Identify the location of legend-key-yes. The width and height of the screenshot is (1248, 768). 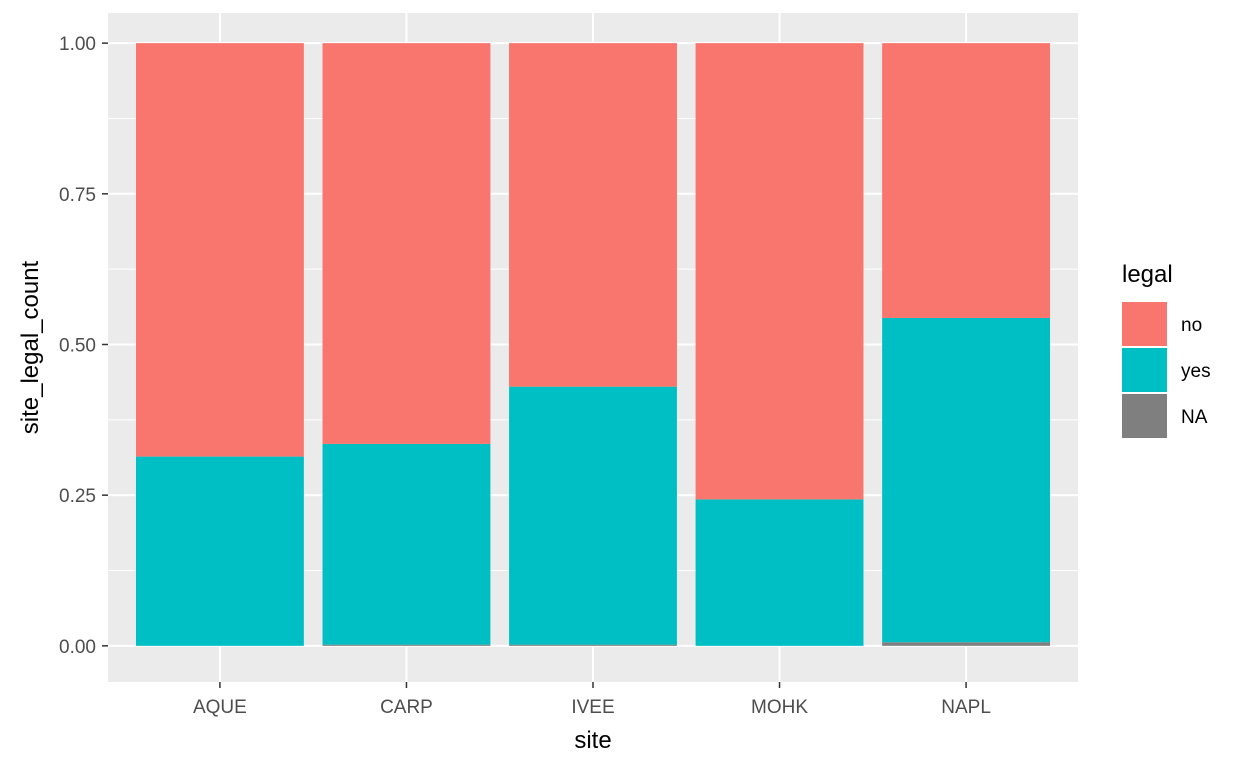
(1144, 370).